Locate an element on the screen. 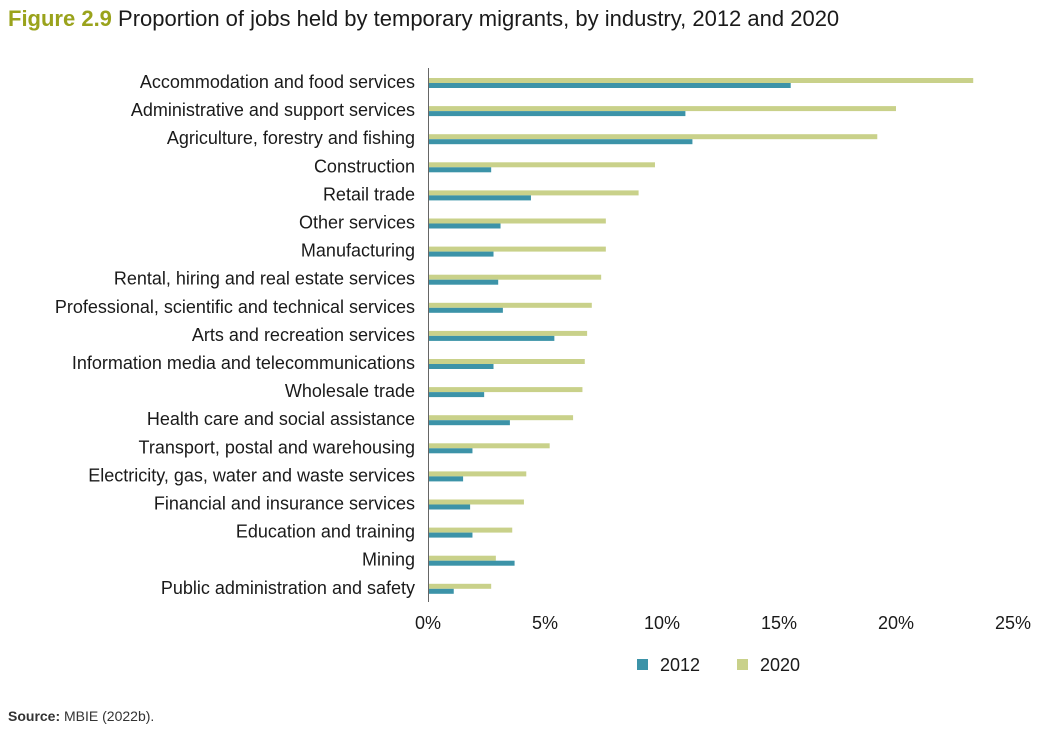  x-tick-label: 25% is located at coordinates (1013, 623).